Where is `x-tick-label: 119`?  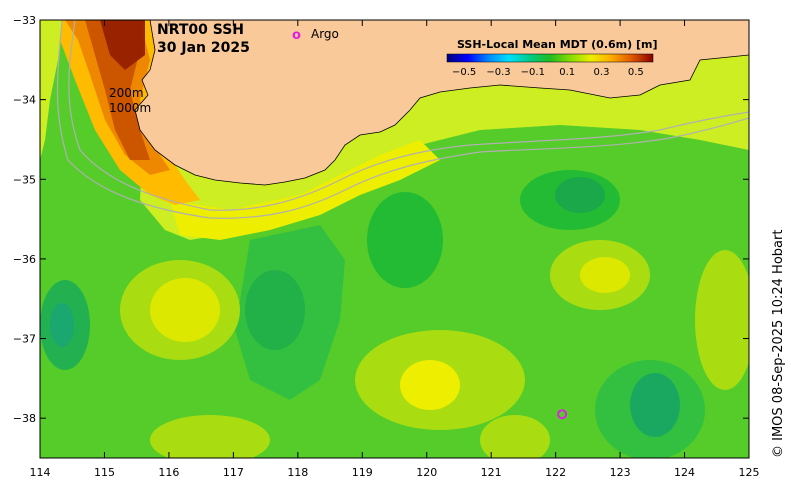
x-tick-label: 119 is located at coordinates (362, 472).